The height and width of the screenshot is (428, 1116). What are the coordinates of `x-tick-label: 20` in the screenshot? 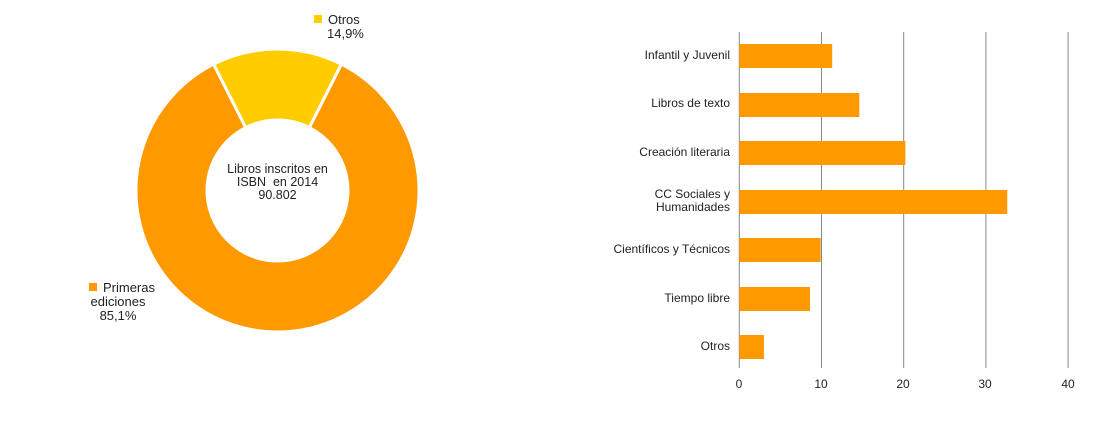 It's located at (903, 384).